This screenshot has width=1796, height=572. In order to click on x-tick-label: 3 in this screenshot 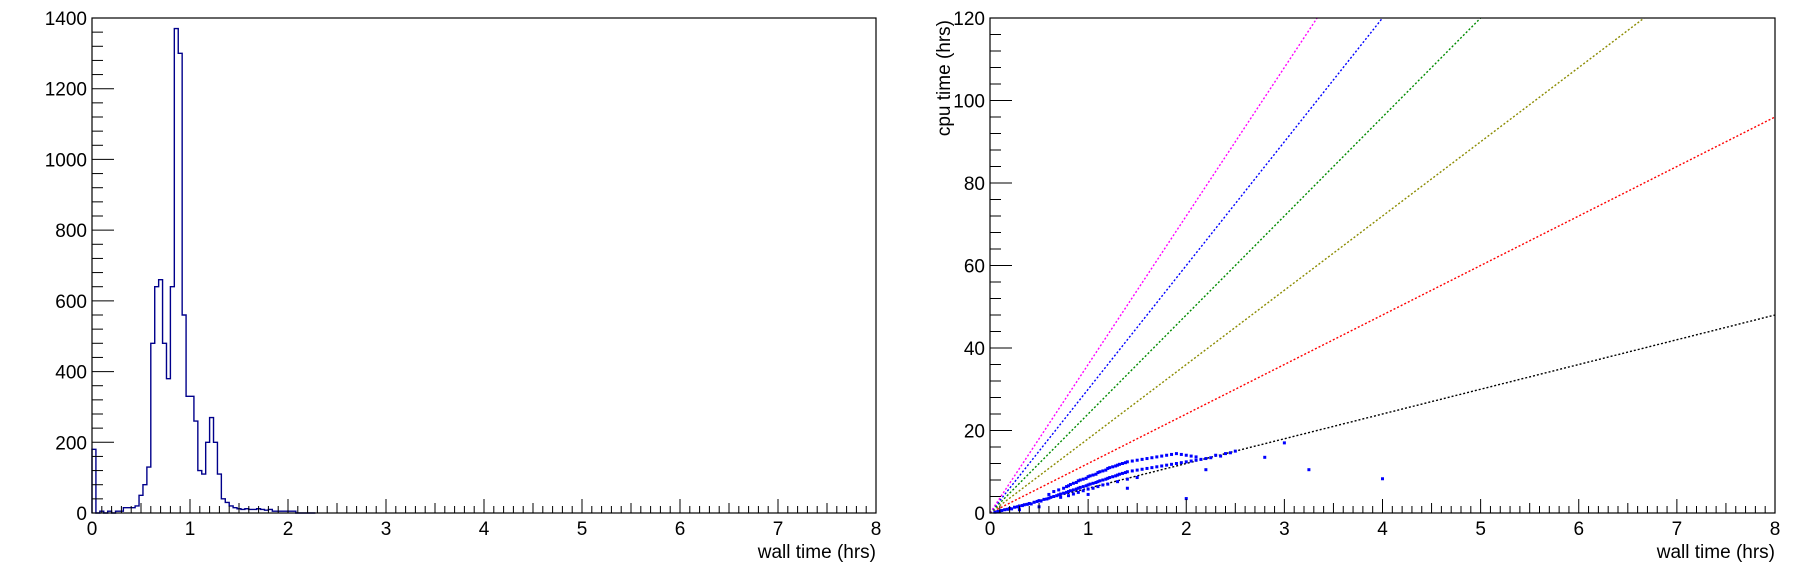, I will do `click(1284, 529)`.